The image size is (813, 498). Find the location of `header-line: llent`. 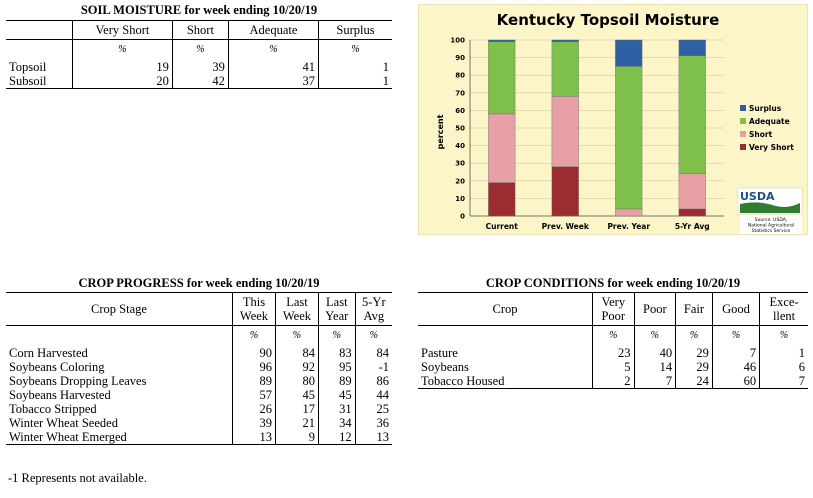

header-line: llent is located at coordinates (784, 316).